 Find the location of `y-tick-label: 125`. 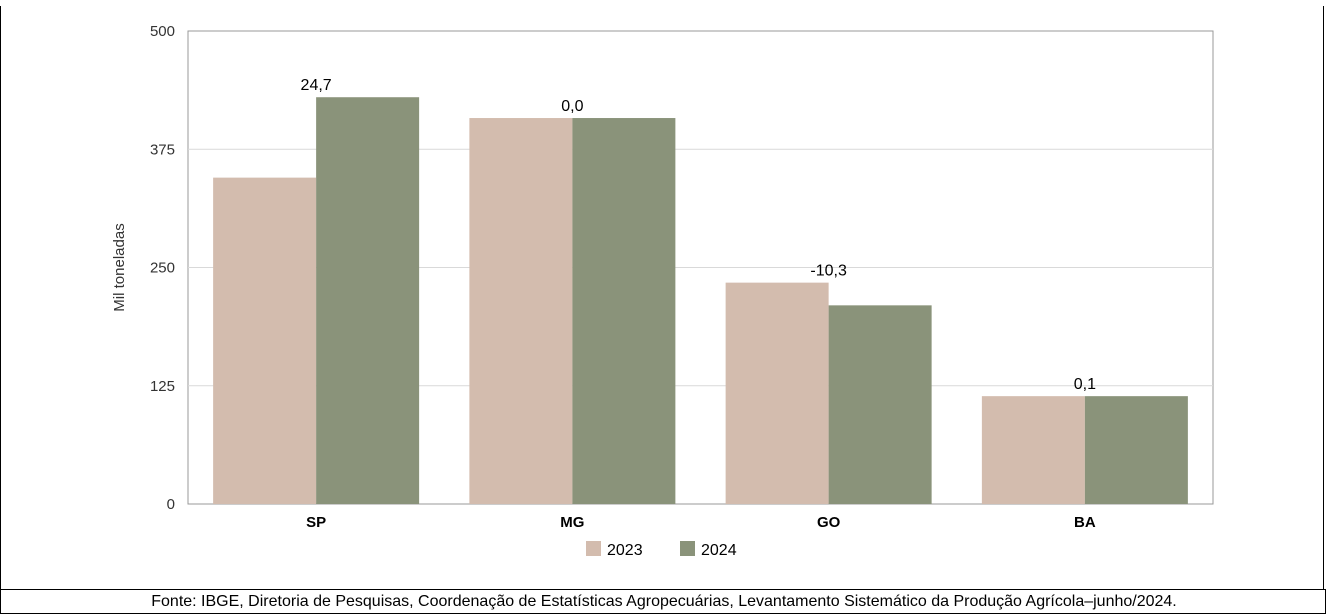

y-tick-label: 125 is located at coordinates (162, 386).